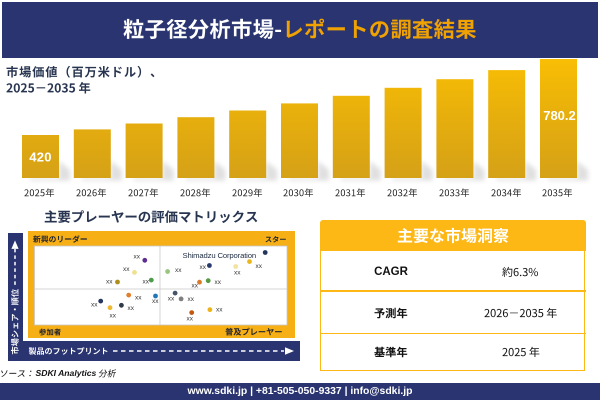 This screenshot has width=600, height=400. I want to click on svg-text: Shimadzu Corporation, so click(220, 255).